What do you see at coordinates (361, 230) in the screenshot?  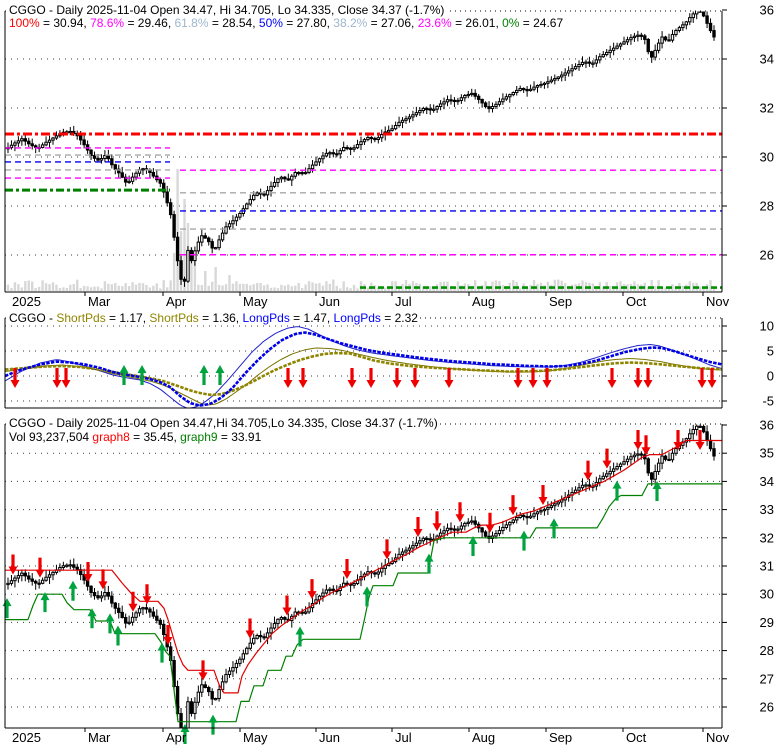 I see `volume-bars` at bounding box center [361, 230].